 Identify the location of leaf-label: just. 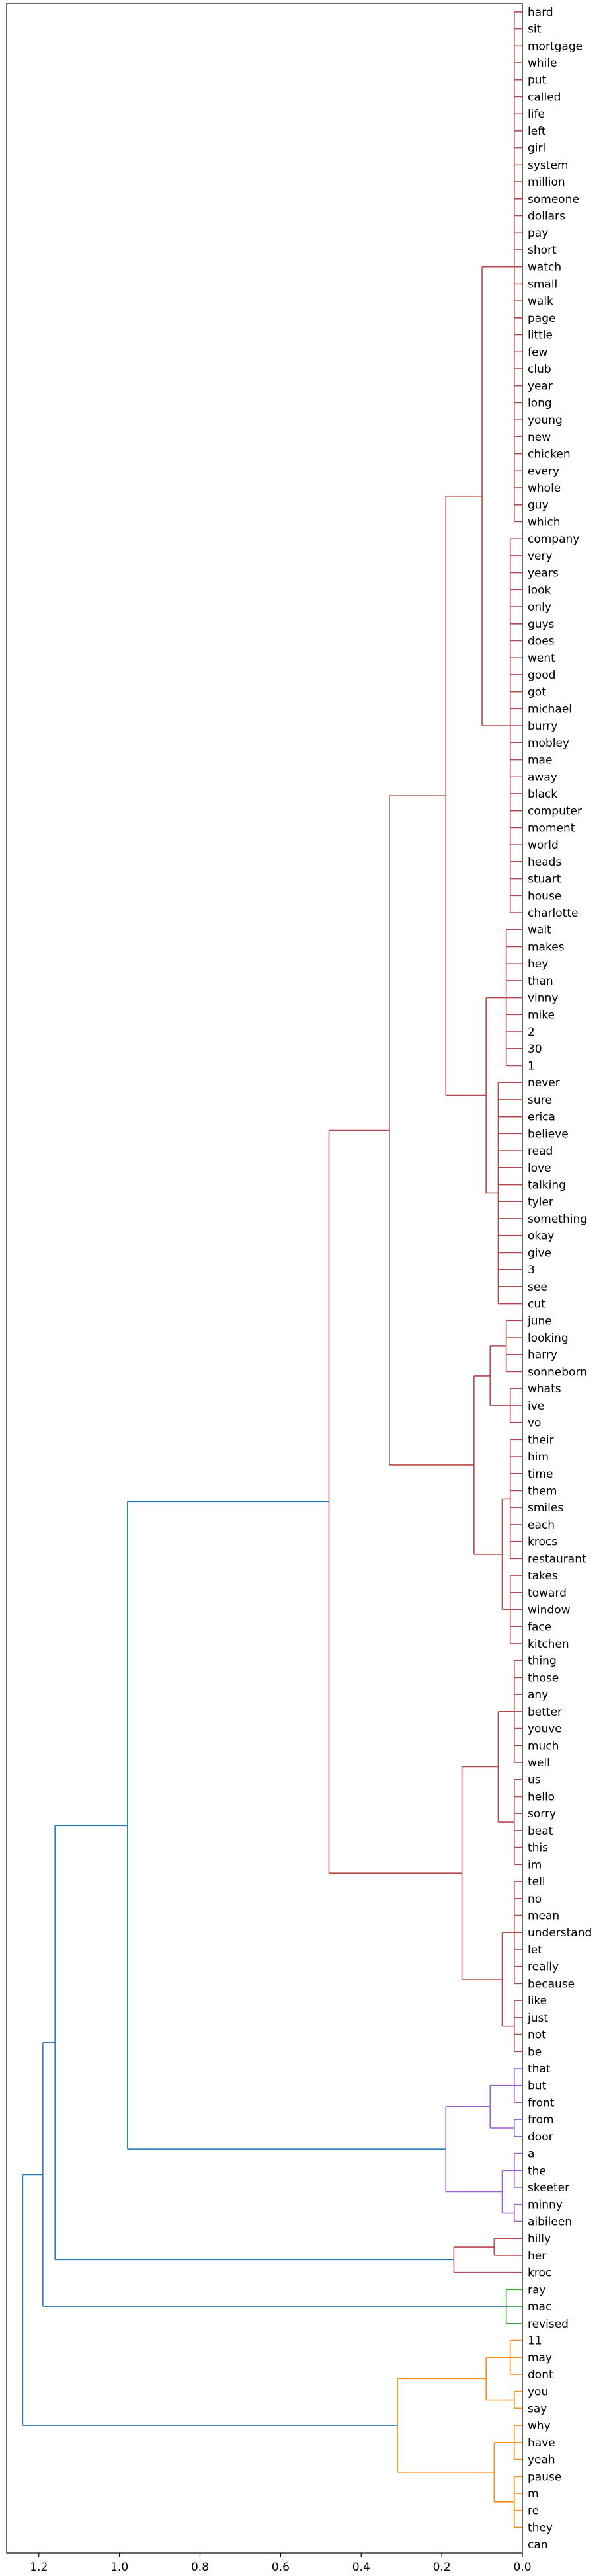
(537, 2018).